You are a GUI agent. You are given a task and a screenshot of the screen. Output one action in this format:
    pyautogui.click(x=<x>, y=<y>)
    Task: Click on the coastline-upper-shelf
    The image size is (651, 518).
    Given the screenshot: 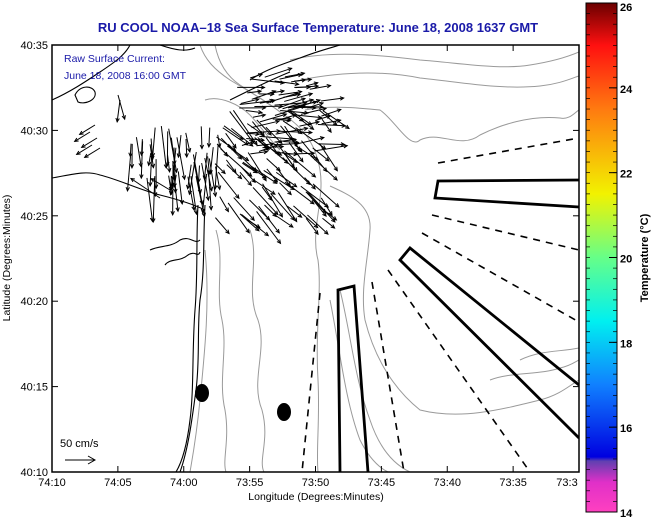 What is the action you would take?
    pyautogui.click(x=260, y=86)
    